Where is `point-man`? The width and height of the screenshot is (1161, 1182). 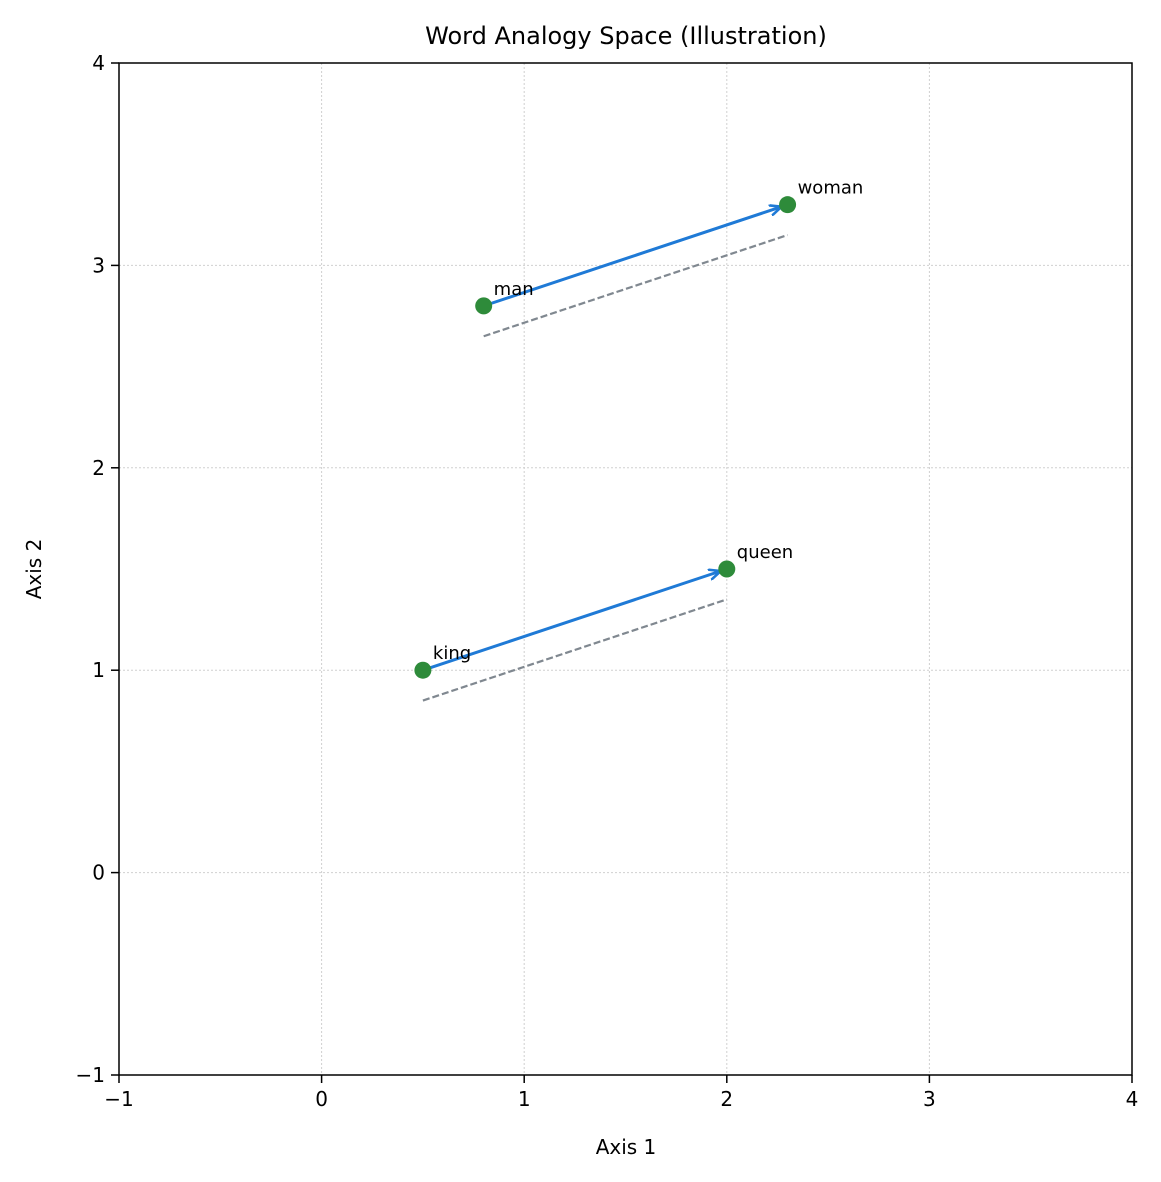
point-man is located at coordinates (484, 306).